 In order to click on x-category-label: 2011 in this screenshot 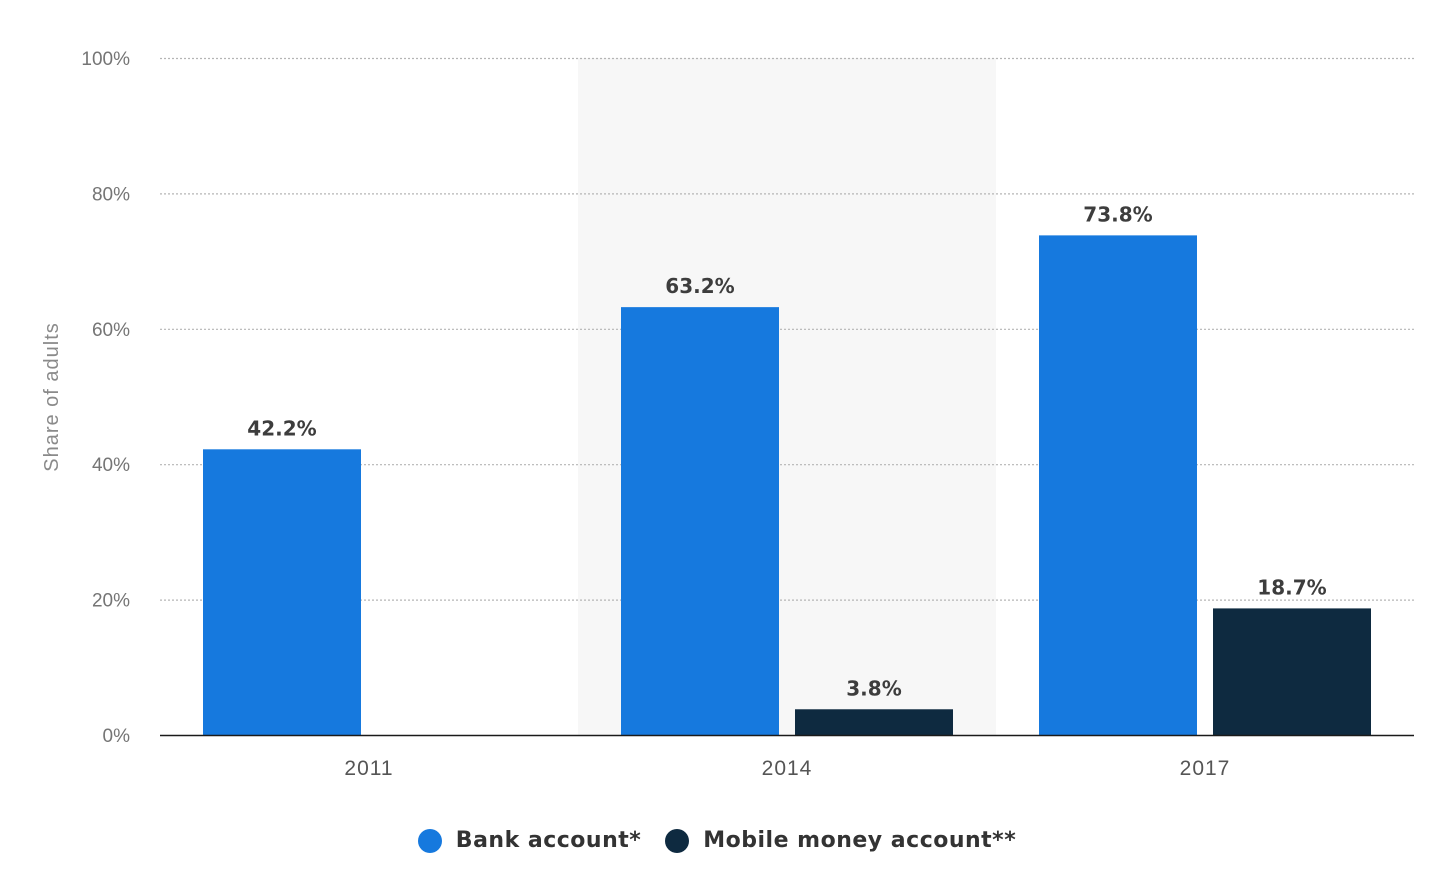, I will do `click(368, 768)`.